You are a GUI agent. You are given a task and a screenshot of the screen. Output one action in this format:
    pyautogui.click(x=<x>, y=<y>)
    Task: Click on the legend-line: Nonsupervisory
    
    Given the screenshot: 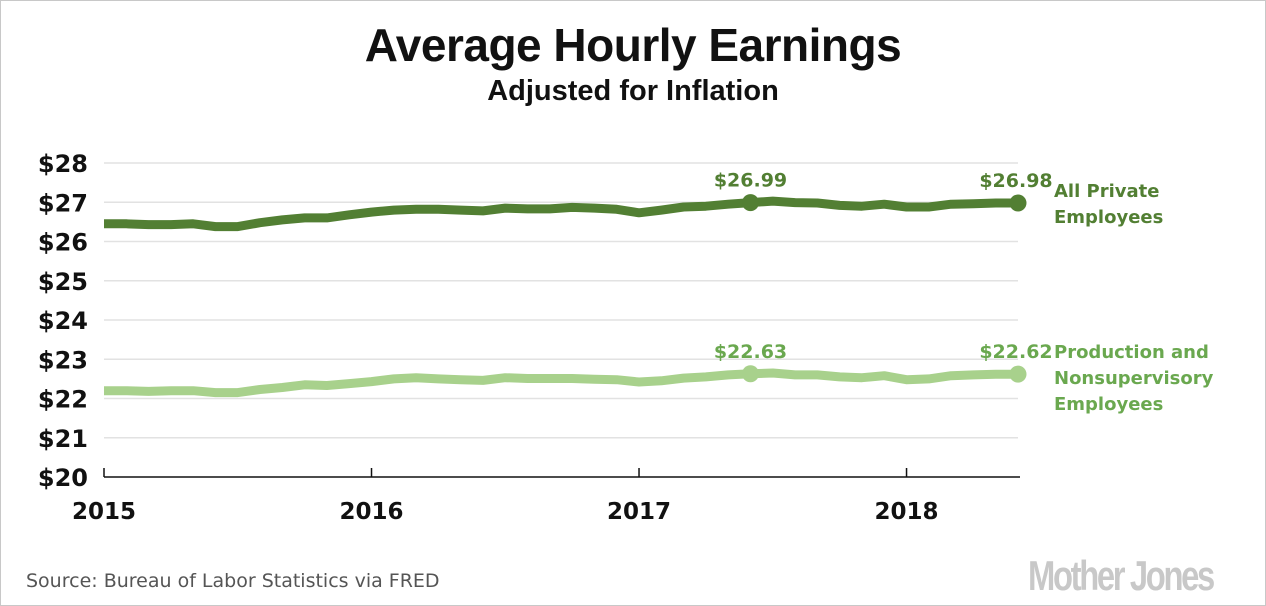 What is the action you would take?
    pyautogui.click(x=1134, y=378)
    